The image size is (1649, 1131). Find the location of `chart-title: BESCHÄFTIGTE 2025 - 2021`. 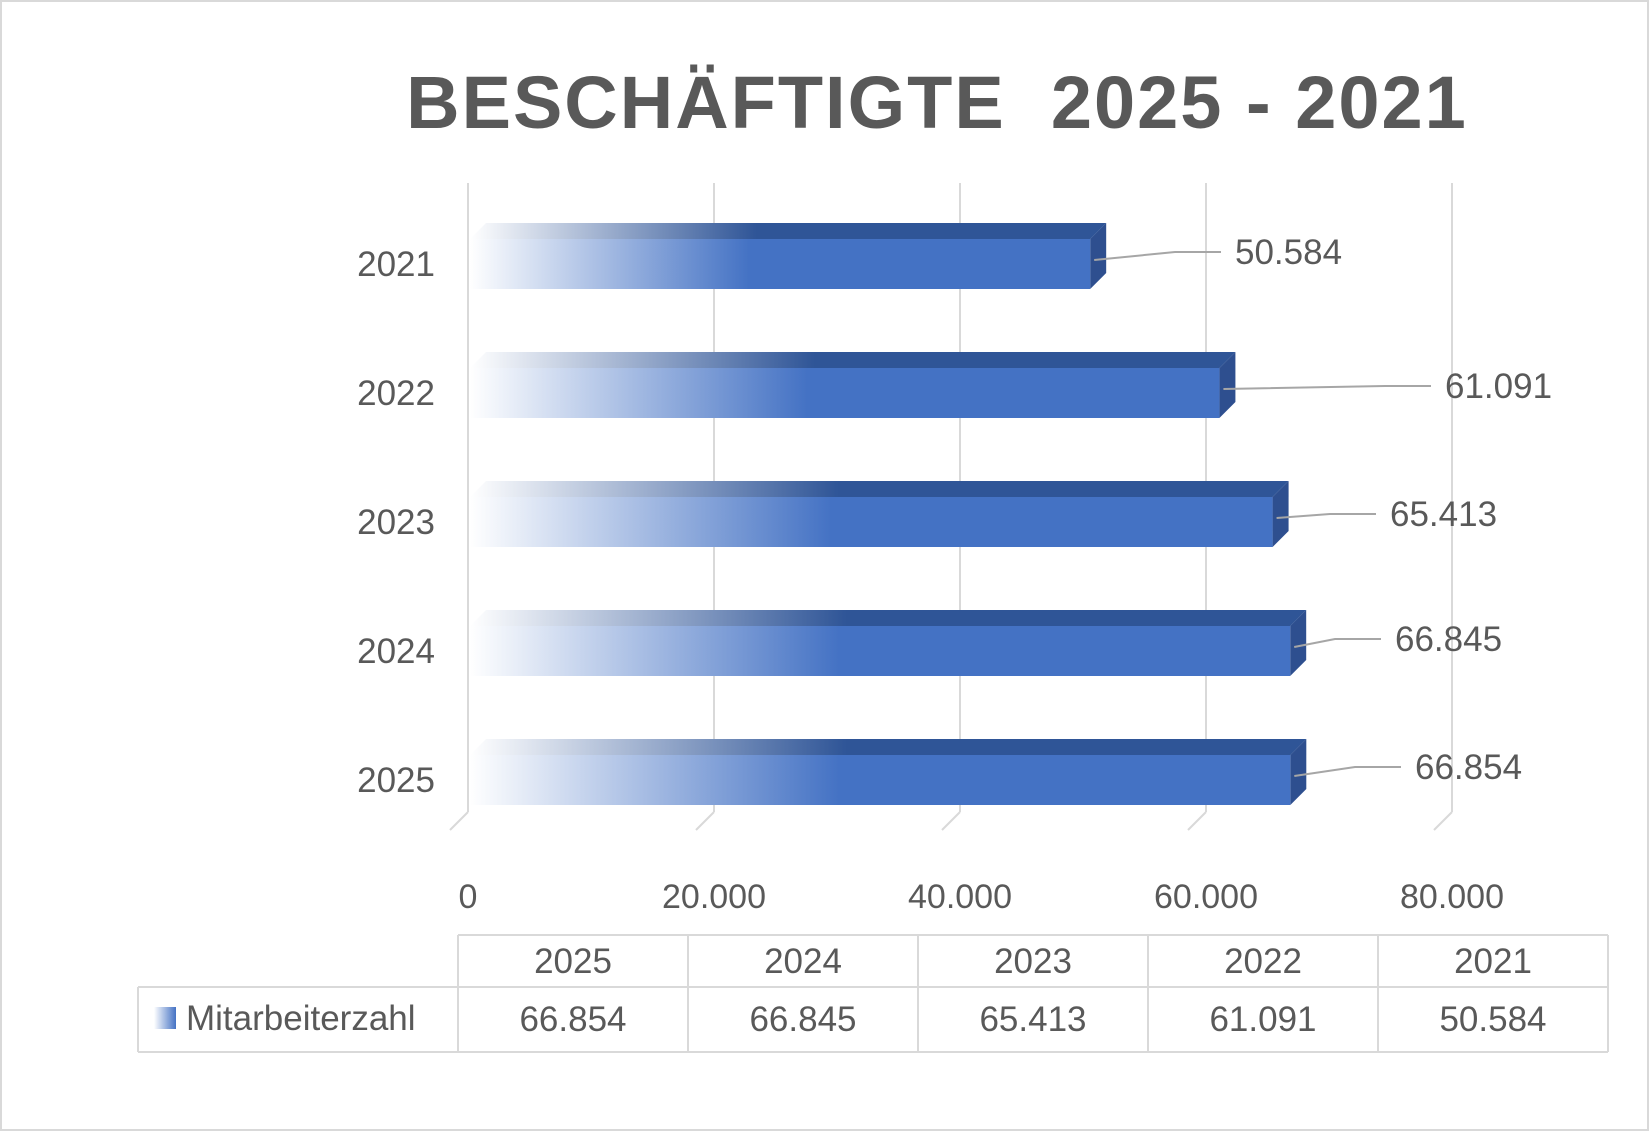

chart-title: BESCHÄFTIGTE 2025 - 2021 is located at coordinates (937, 102).